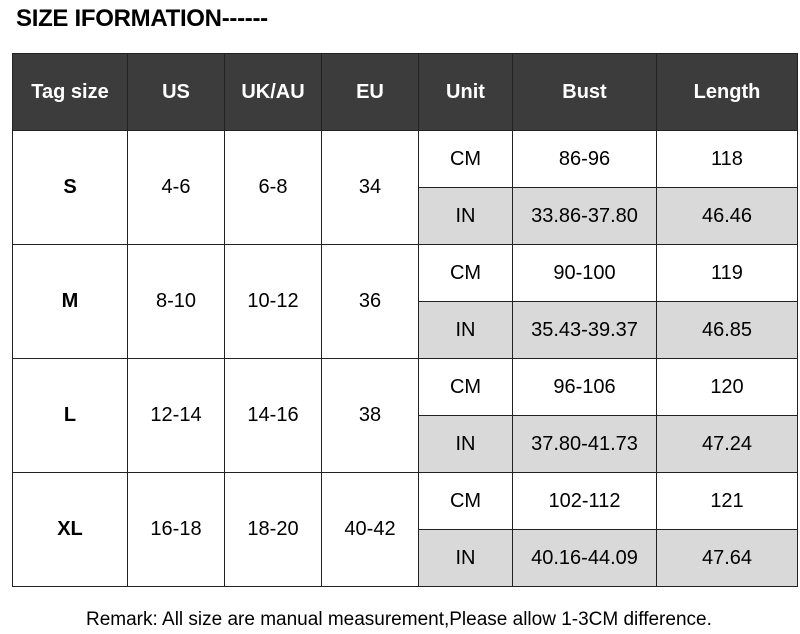  Describe the element at coordinates (584, 330) in the screenshot. I see `cell-bust: 35.43-39.37` at that location.